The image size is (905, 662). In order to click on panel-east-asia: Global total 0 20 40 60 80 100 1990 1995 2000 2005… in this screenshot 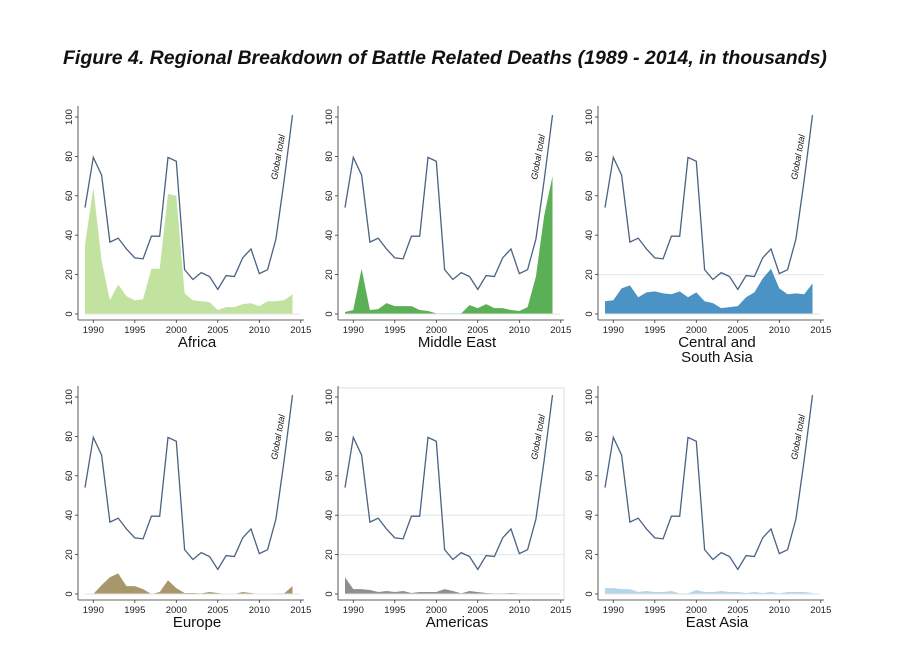, I will do `click(707, 508)`.